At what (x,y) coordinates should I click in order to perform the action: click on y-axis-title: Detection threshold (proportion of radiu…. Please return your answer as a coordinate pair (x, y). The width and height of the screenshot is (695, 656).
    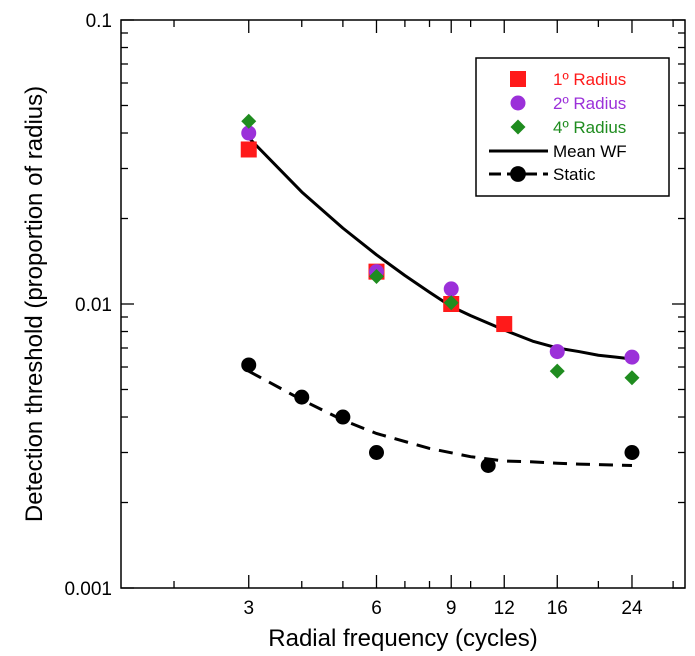
    Looking at the image, I should click on (34, 304).